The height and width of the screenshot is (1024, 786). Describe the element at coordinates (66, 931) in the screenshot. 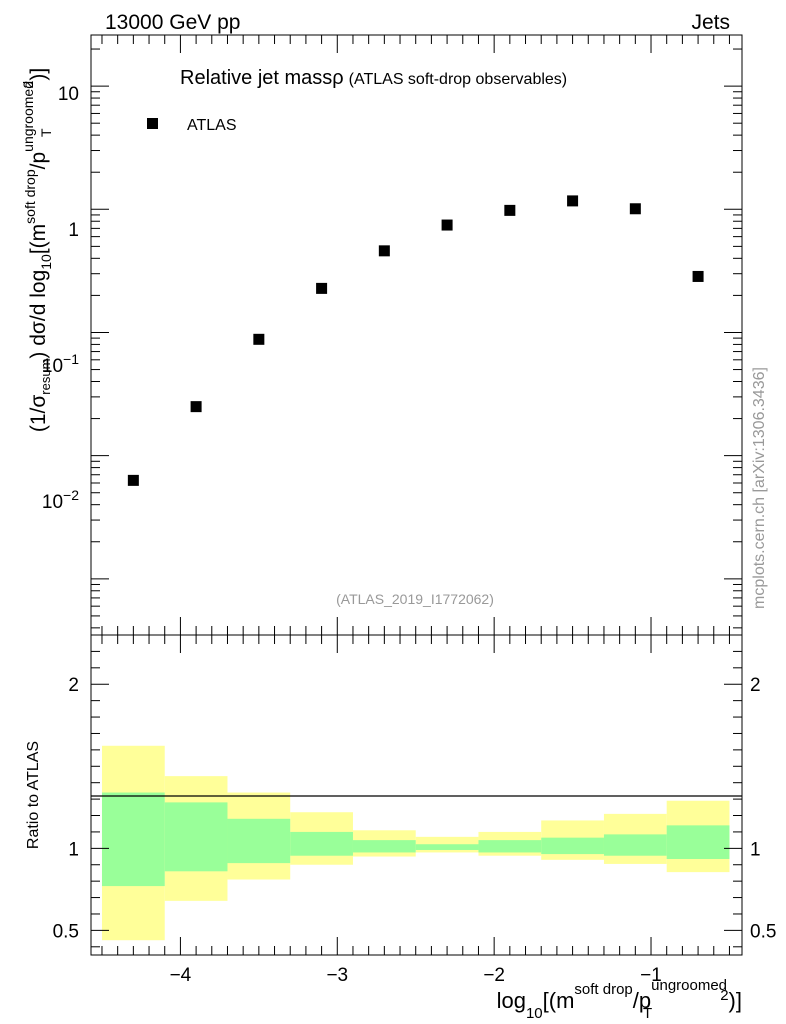

I see `ratio-y-tick-label-left: 0.5` at that location.